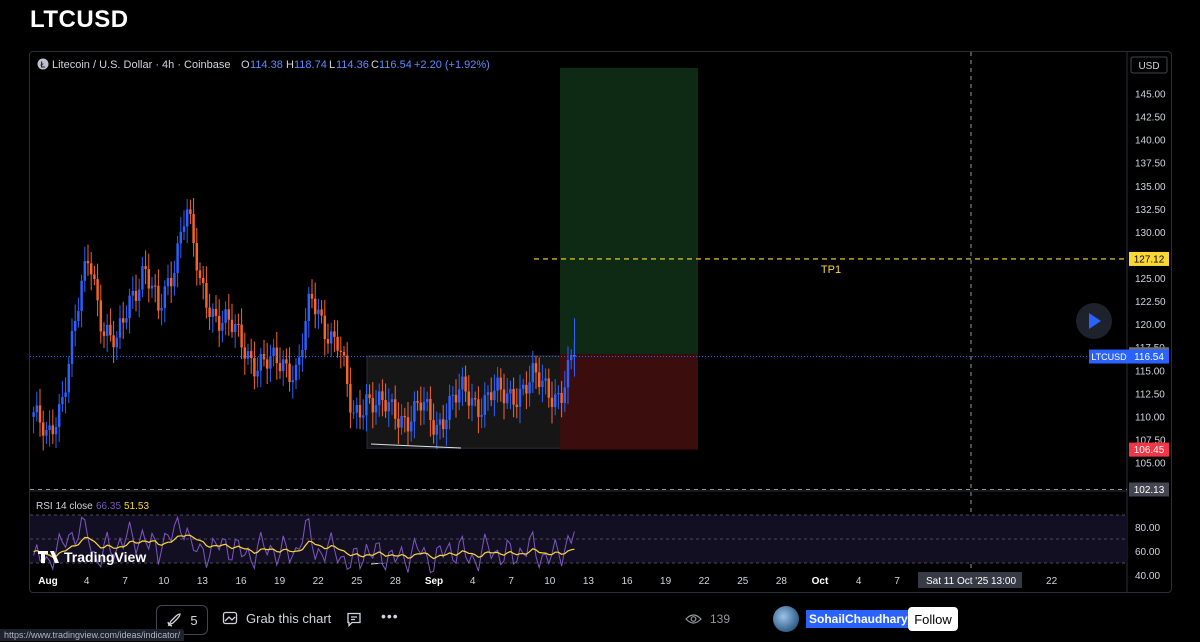 Image resolution: width=1200 pixels, height=642 pixels. Describe the element at coordinates (707, 619) in the screenshot. I see `views-counter: 139` at that location.